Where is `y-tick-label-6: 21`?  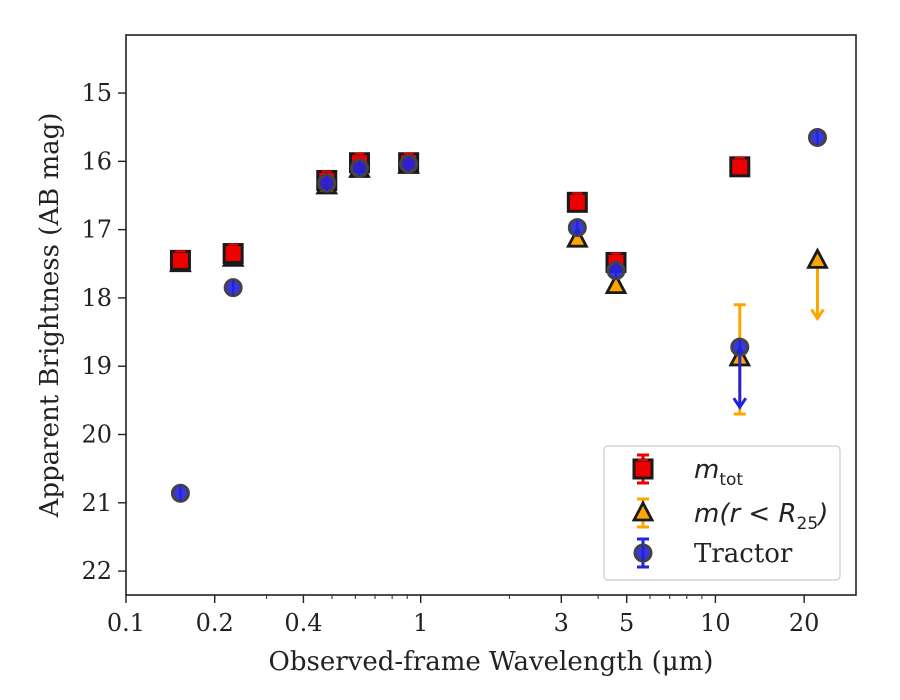
y-tick-label-6: 21 is located at coordinates (96, 503).